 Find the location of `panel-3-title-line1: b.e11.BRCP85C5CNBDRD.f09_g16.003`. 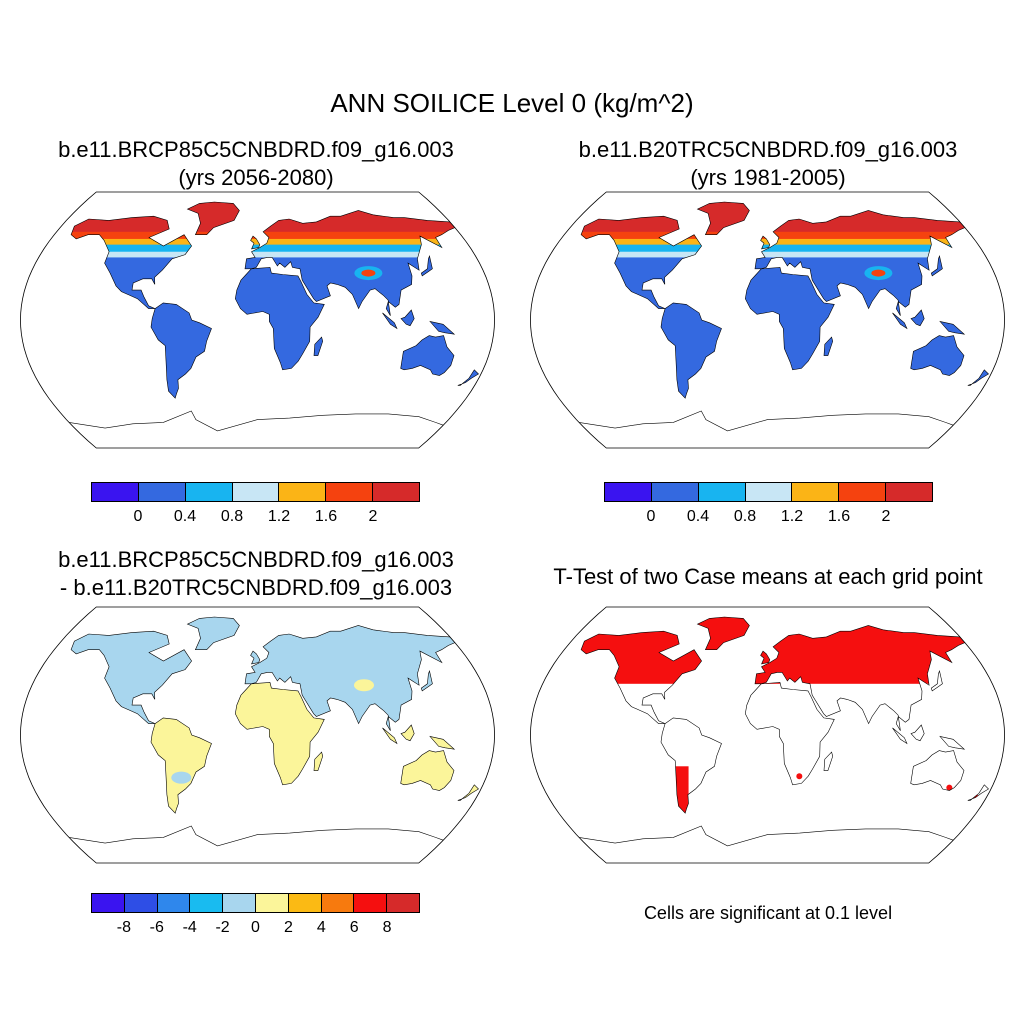

panel-3-title-line1: b.e11.BRCP85C5CNBDRD.f09_g16.003 is located at coordinates (256, 559).